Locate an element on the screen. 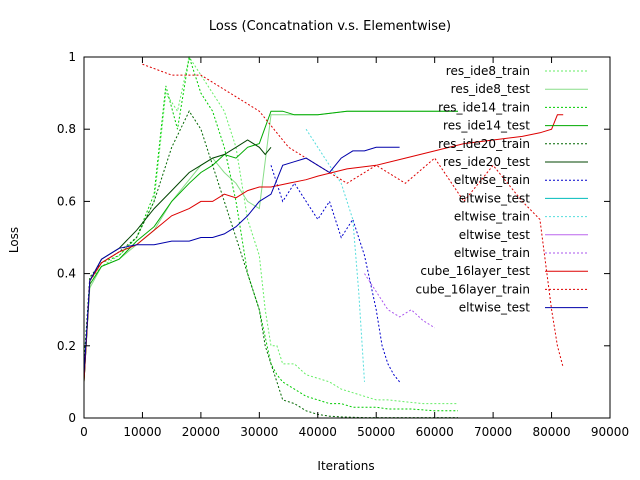  legend-label-0: res_ide8_train is located at coordinates (488, 71).